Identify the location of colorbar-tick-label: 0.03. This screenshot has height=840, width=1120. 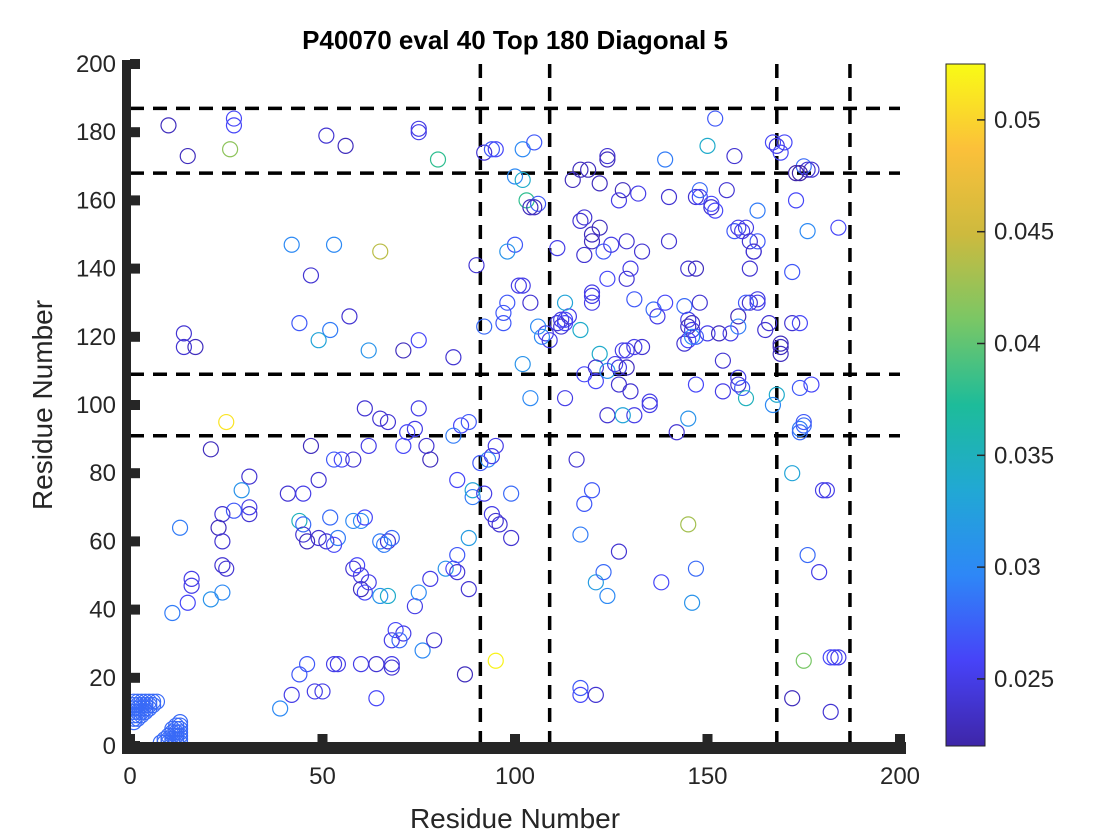
(1017, 567).